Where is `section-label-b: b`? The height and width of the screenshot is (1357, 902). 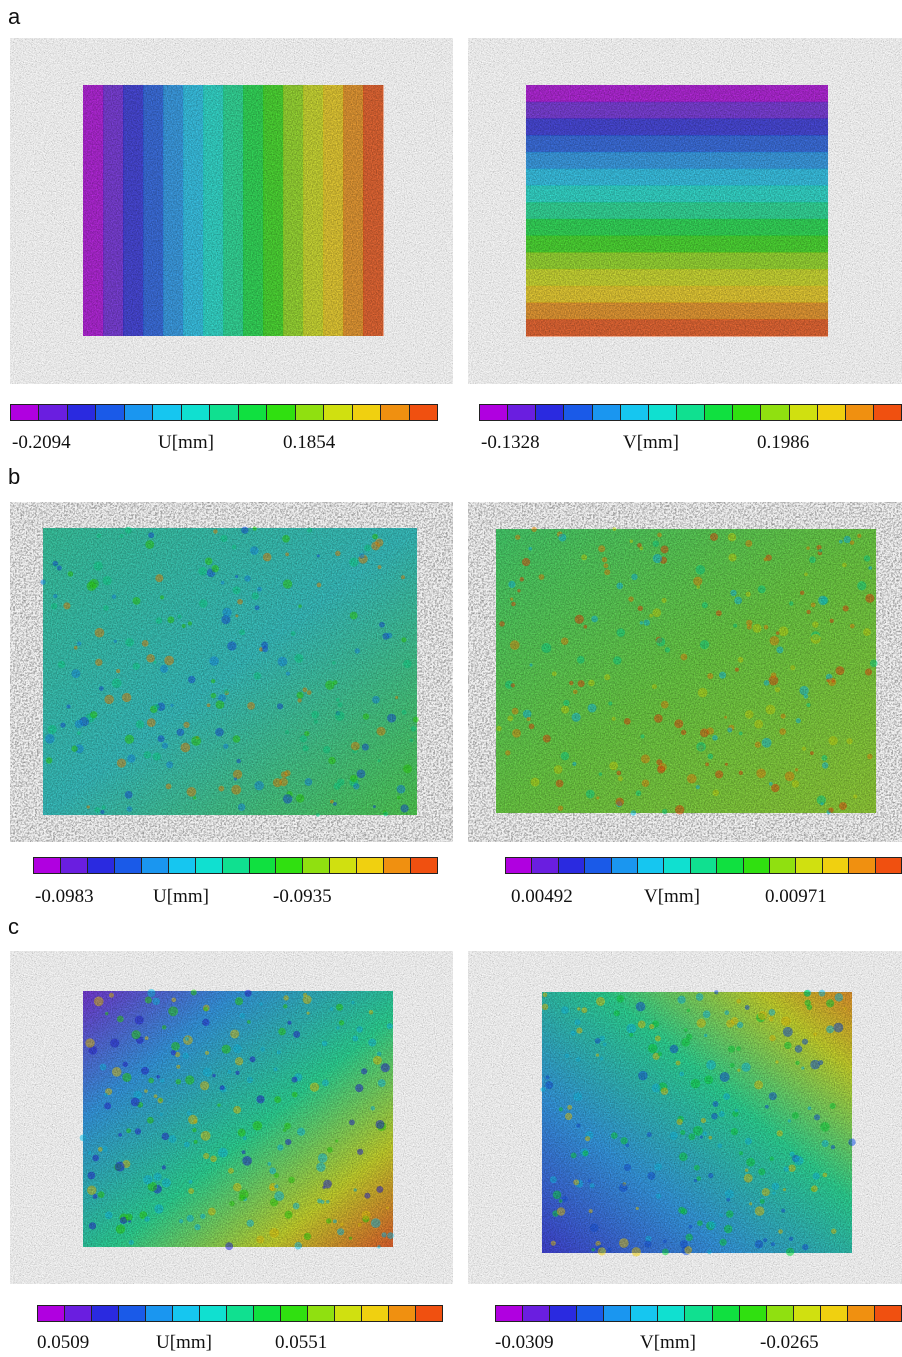
section-label-b: b is located at coordinates (14, 477).